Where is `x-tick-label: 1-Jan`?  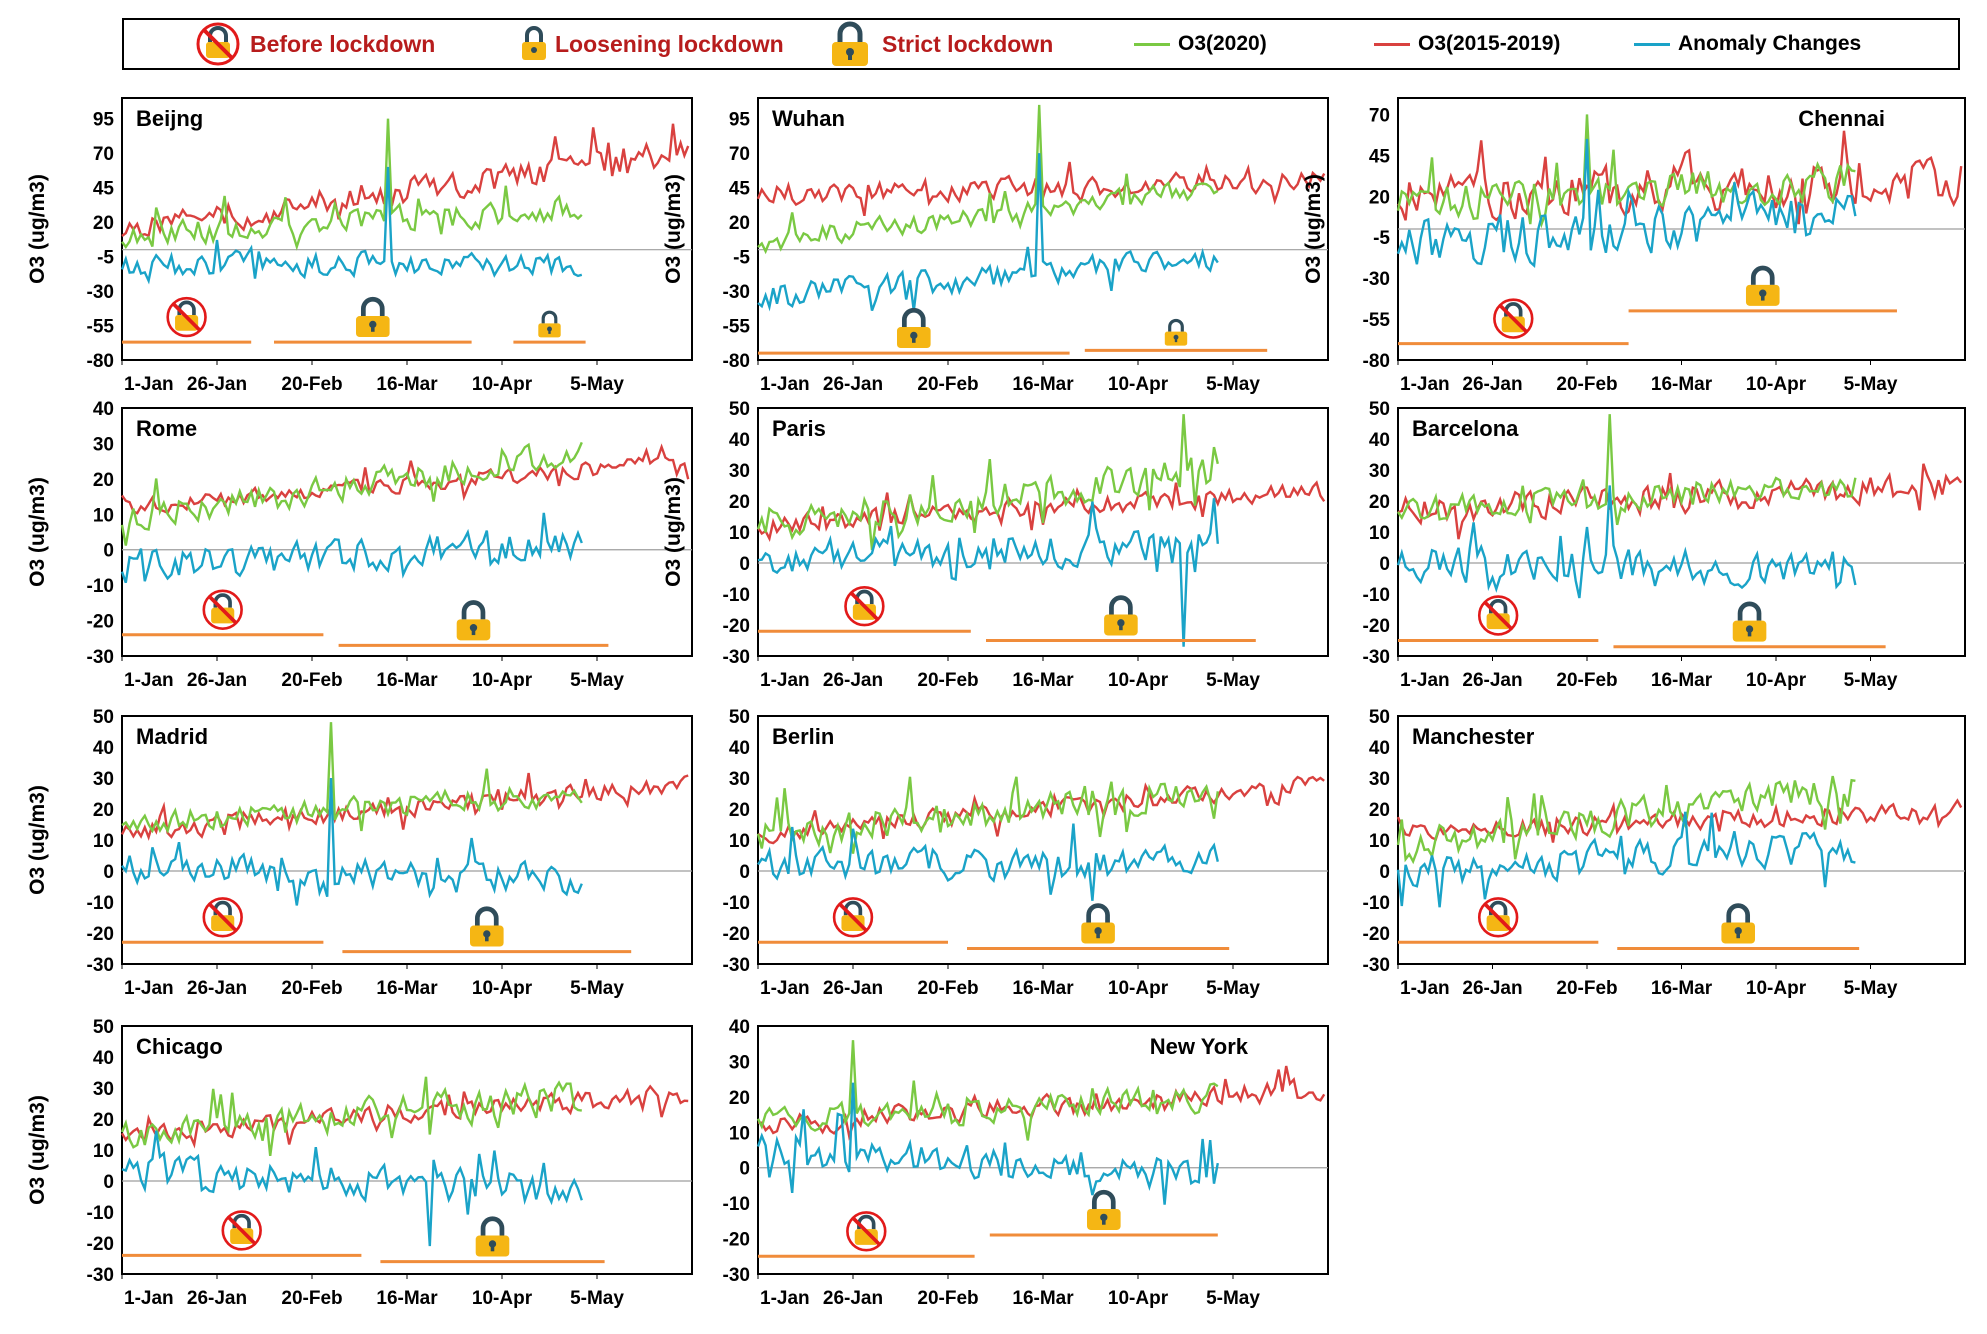 x-tick-label: 1-Jan is located at coordinates (785, 1298).